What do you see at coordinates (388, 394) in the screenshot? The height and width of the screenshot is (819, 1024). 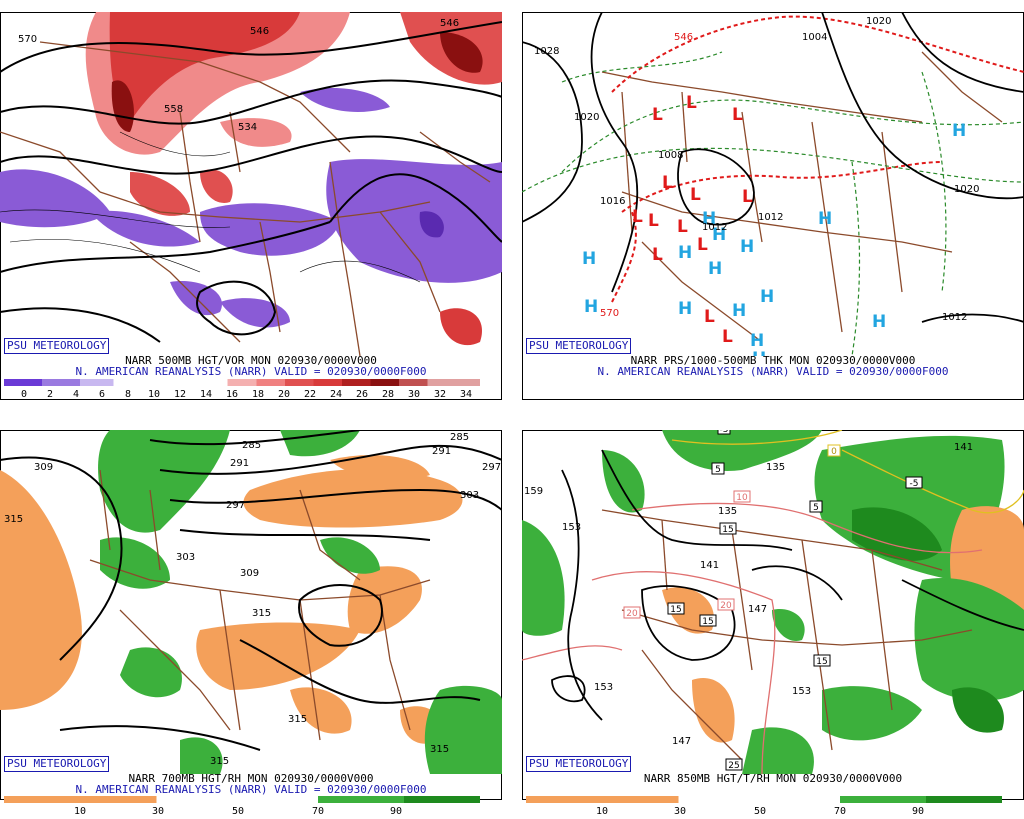 I see `tick: 28` at bounding box center [388, 394].